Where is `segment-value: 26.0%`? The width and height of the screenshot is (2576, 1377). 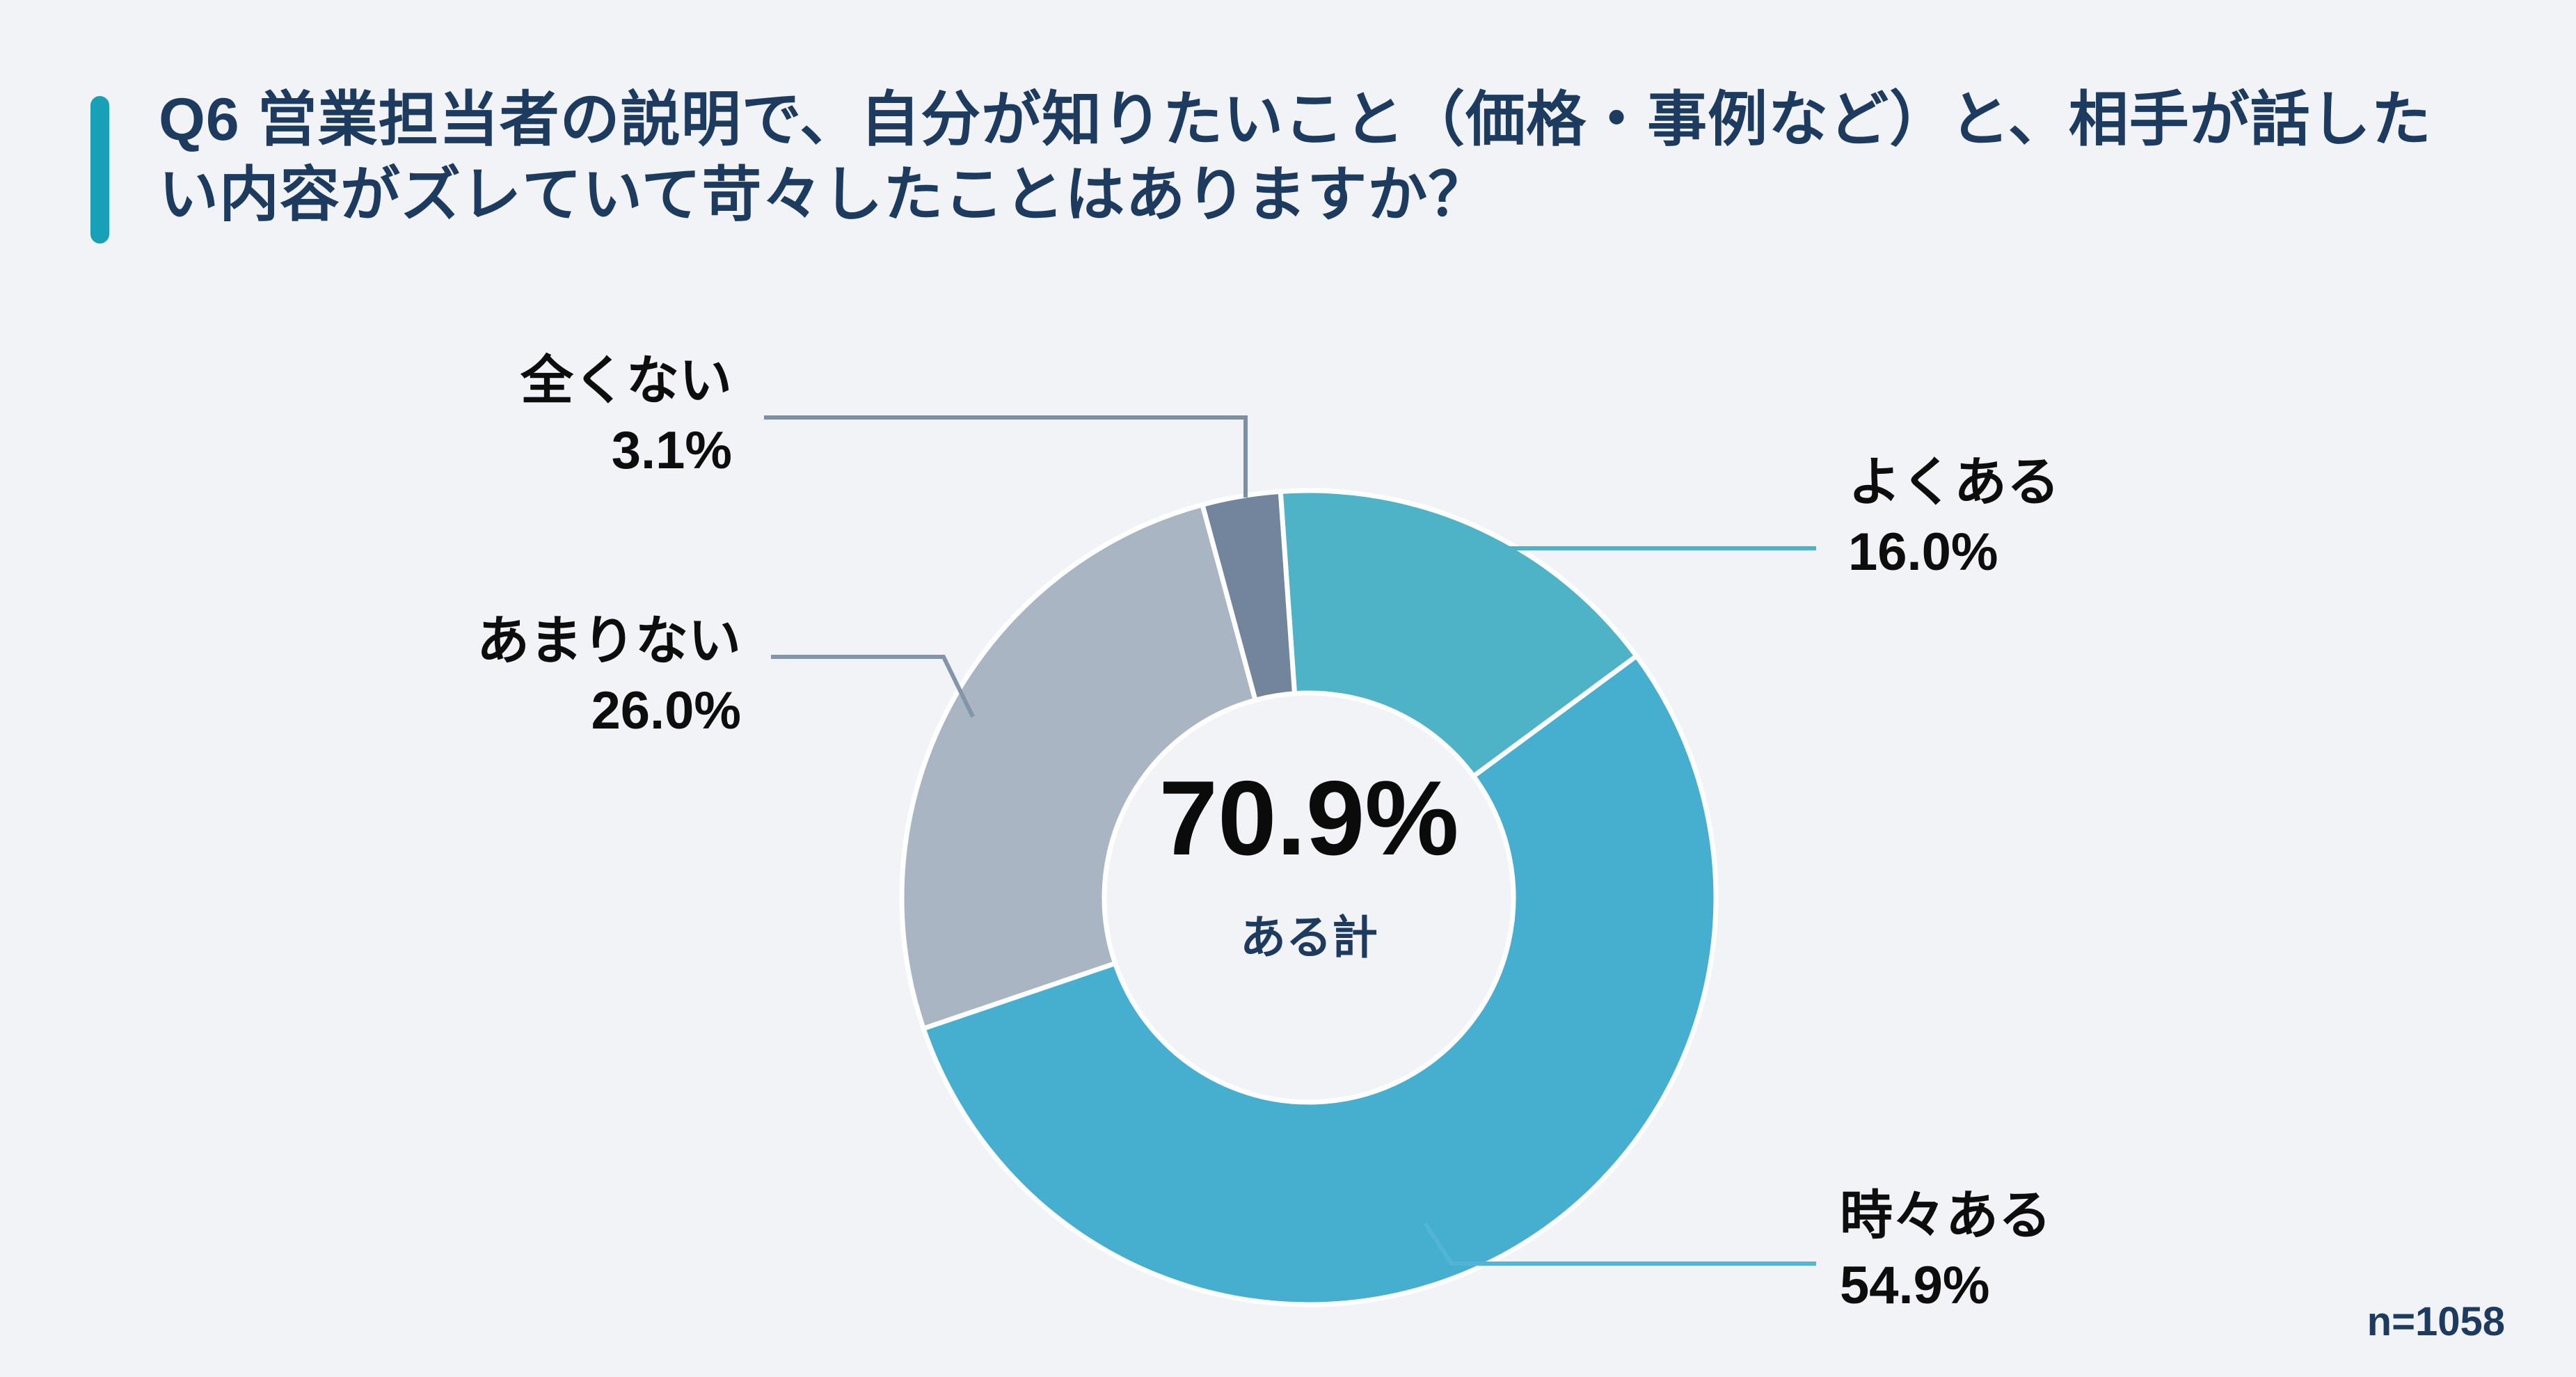 segment-value: 26.0% is located at coordinates (666, 711).